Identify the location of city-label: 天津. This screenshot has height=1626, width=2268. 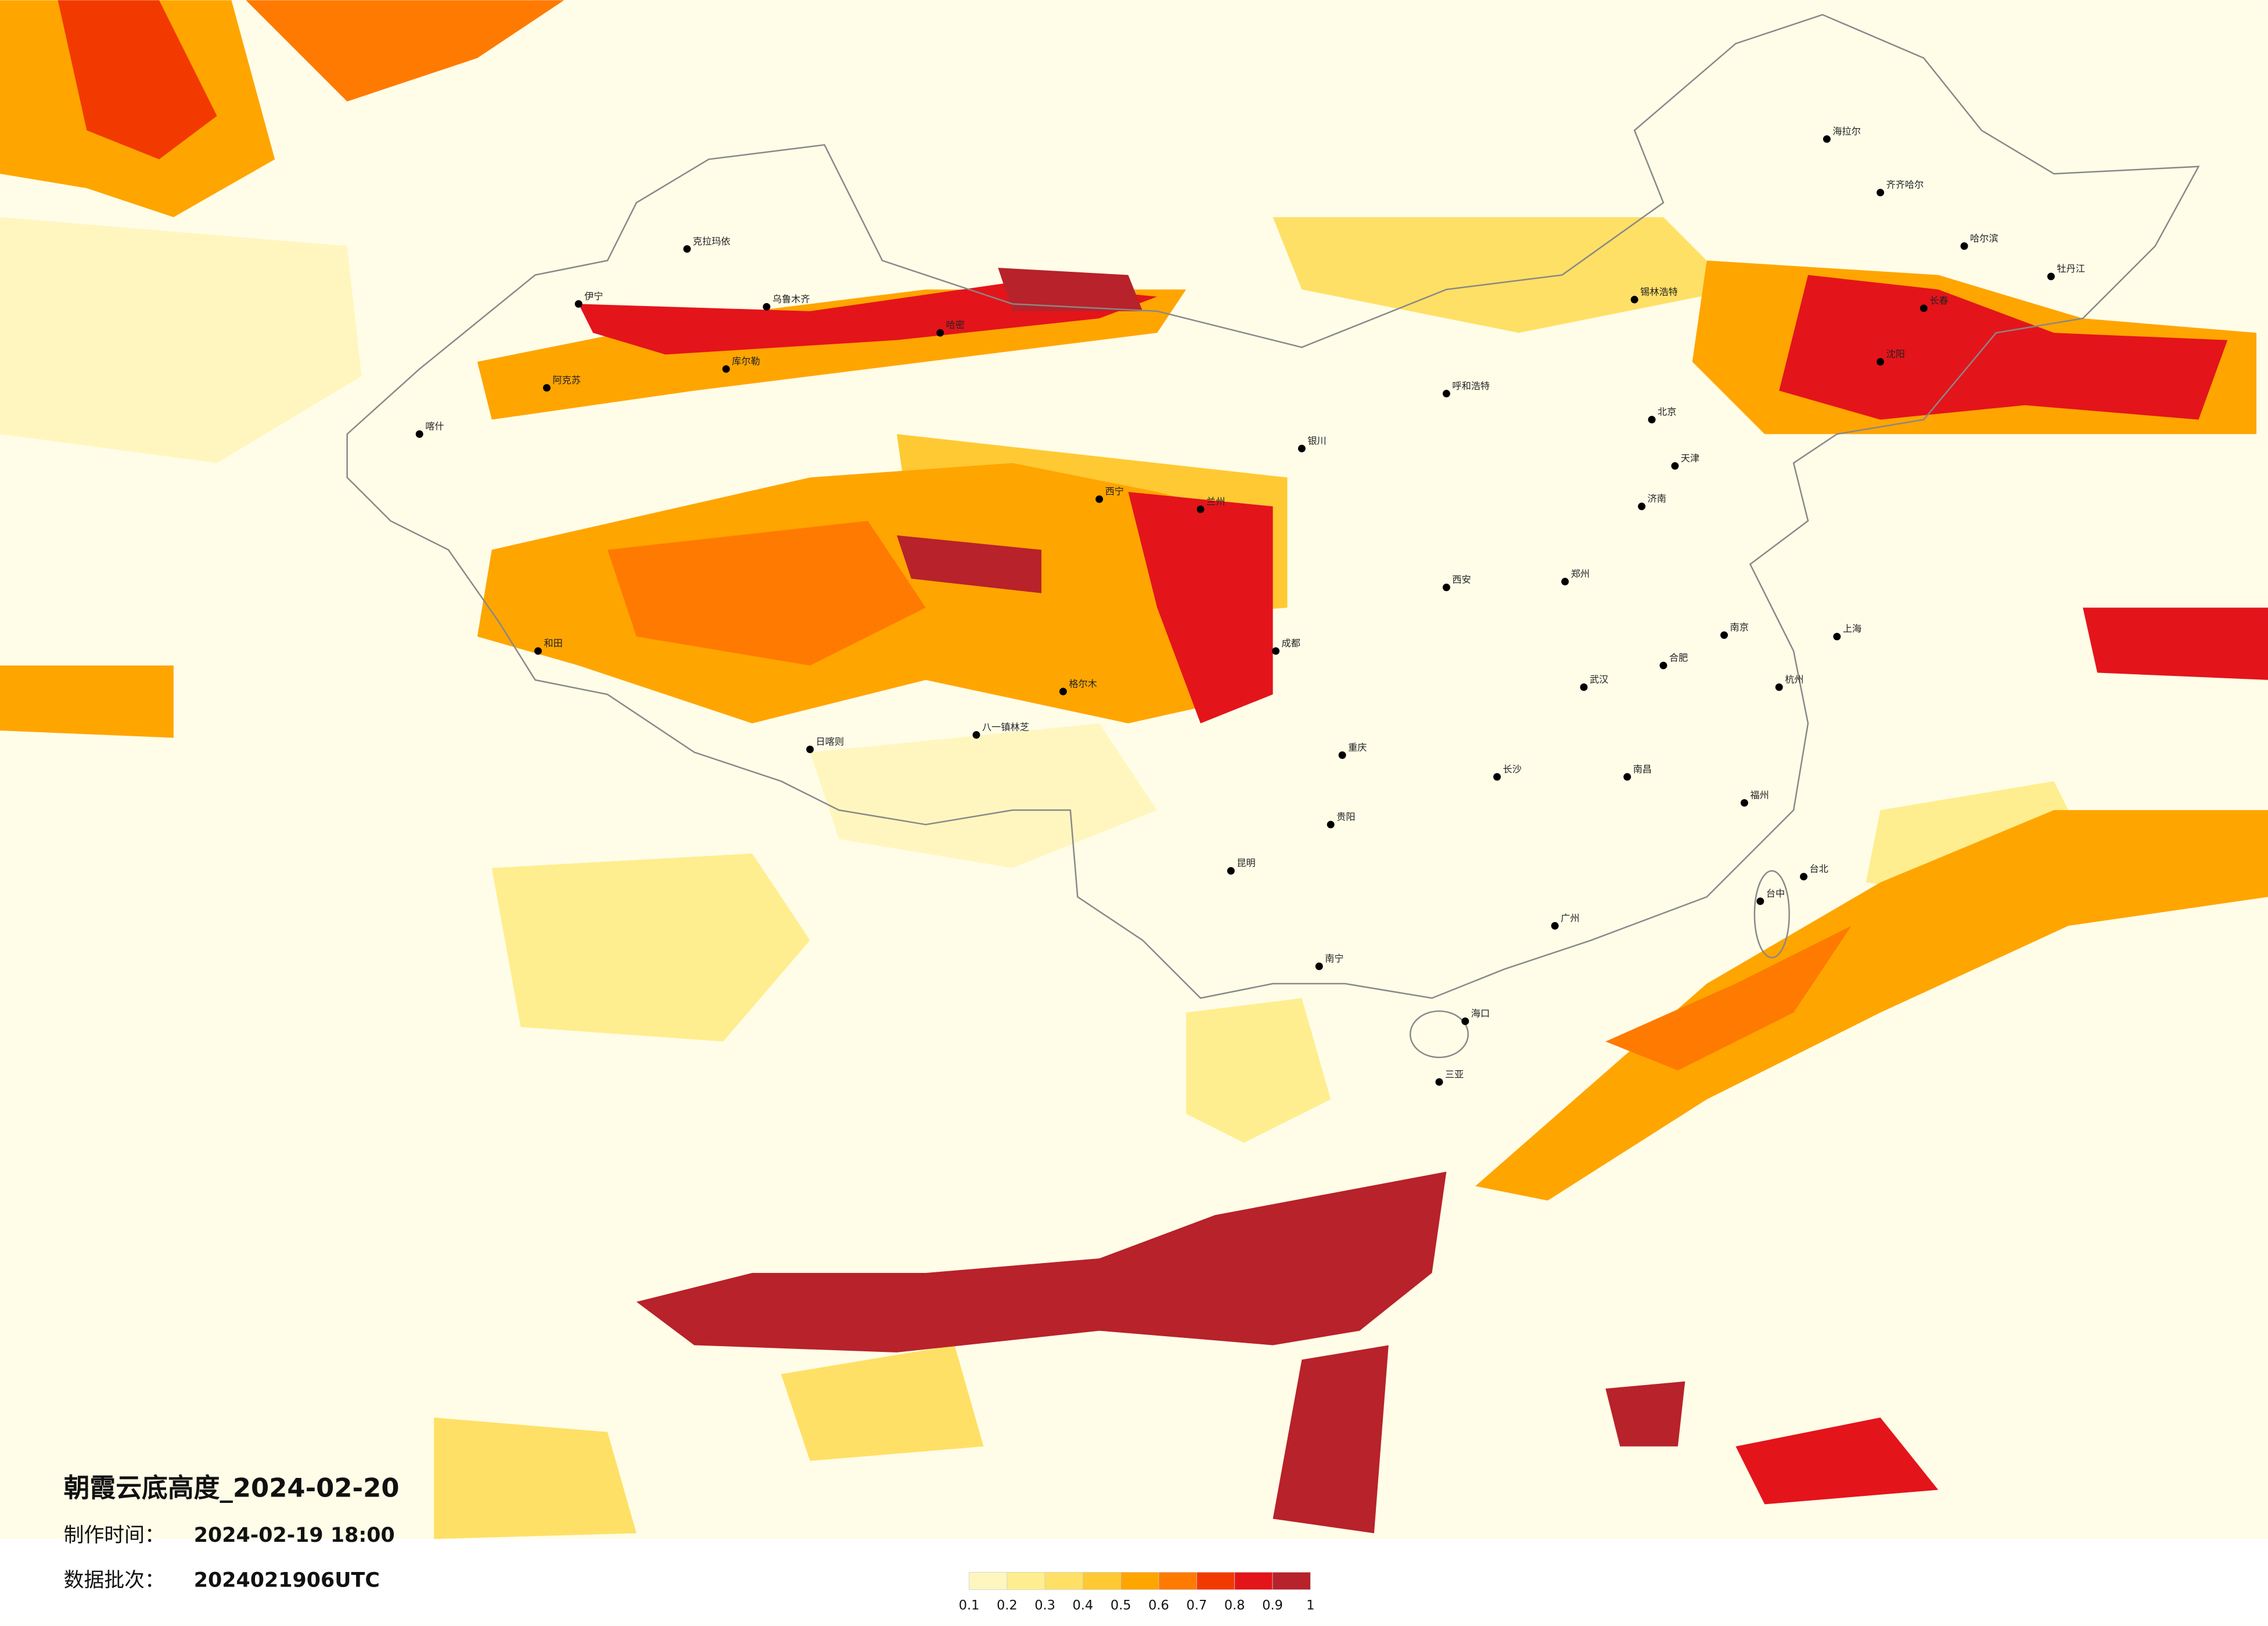
(1690, 458).